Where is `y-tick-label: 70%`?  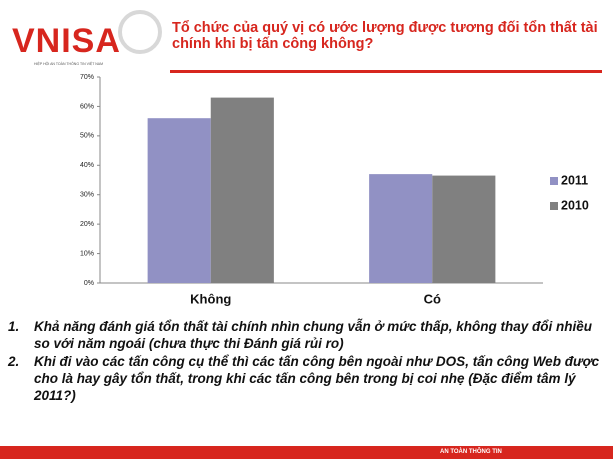 y-tick-label: 70% is located at coordinates (87, 77).